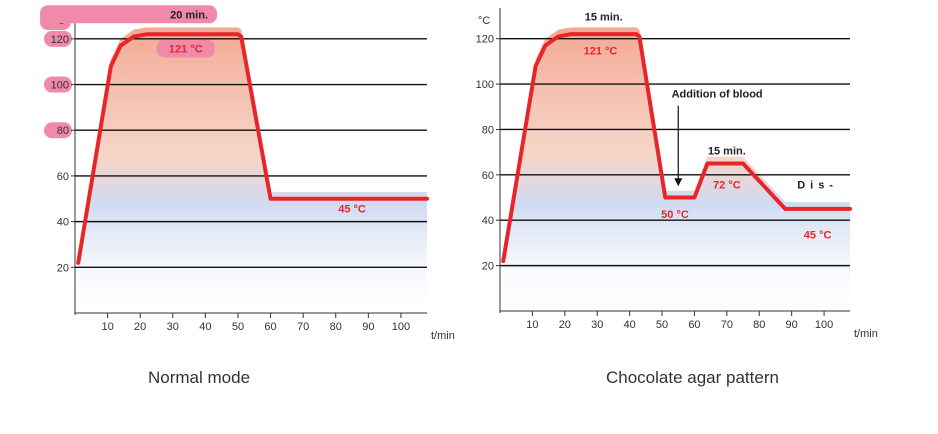 This screenshot has width=938, height=434. I want to click on annotation-label: 20 min., so click(189, 15).